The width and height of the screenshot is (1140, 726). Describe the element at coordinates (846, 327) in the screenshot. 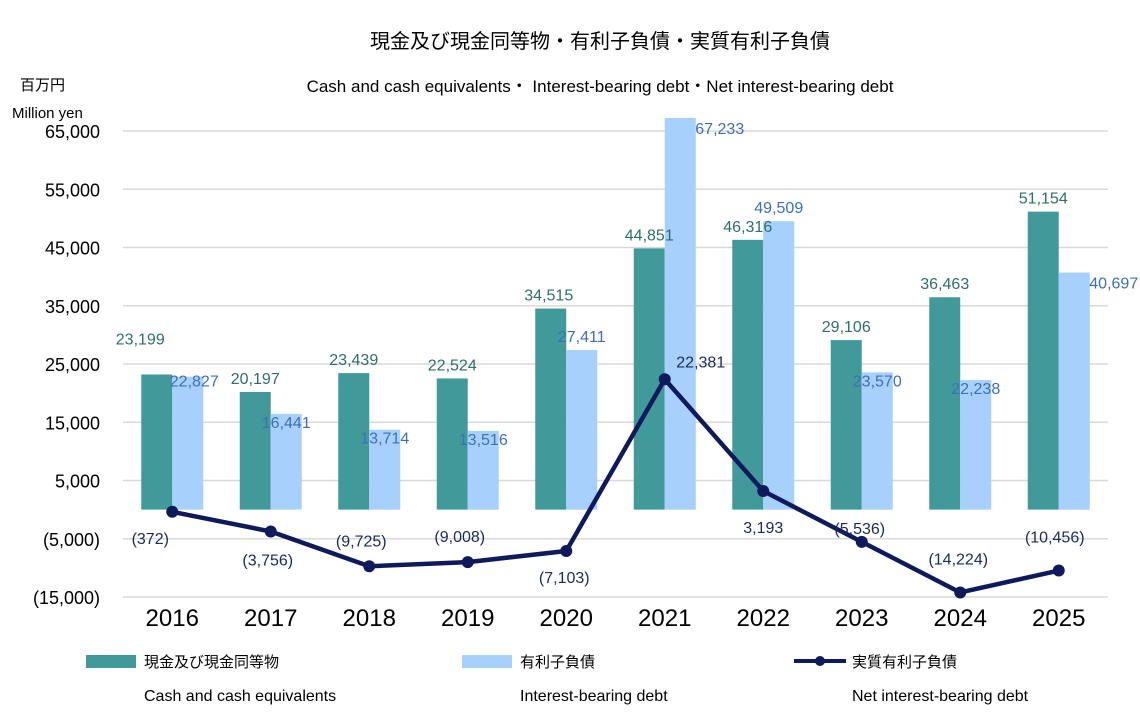

I see `data-label-cash: 29,106` at that location.